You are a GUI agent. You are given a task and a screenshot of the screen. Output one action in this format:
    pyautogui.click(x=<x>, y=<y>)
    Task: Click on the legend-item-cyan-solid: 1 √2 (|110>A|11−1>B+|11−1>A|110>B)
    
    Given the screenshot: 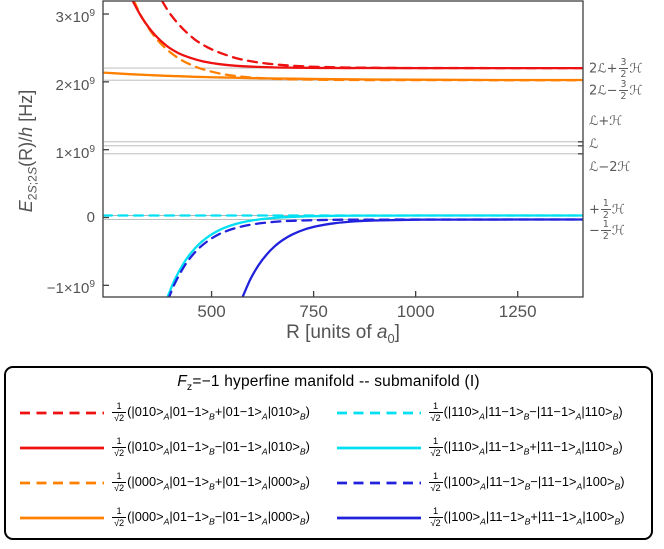 What is the action you would take?
    pyautogui.click(x=487, y=447)
    